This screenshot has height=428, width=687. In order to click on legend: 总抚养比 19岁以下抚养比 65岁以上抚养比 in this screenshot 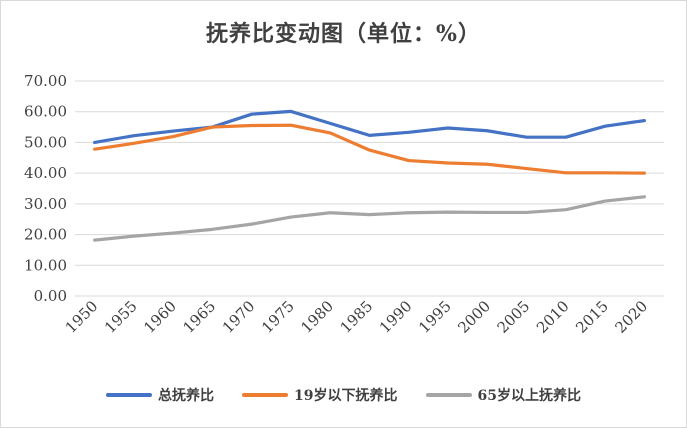, I will do `click(343, 395)`.